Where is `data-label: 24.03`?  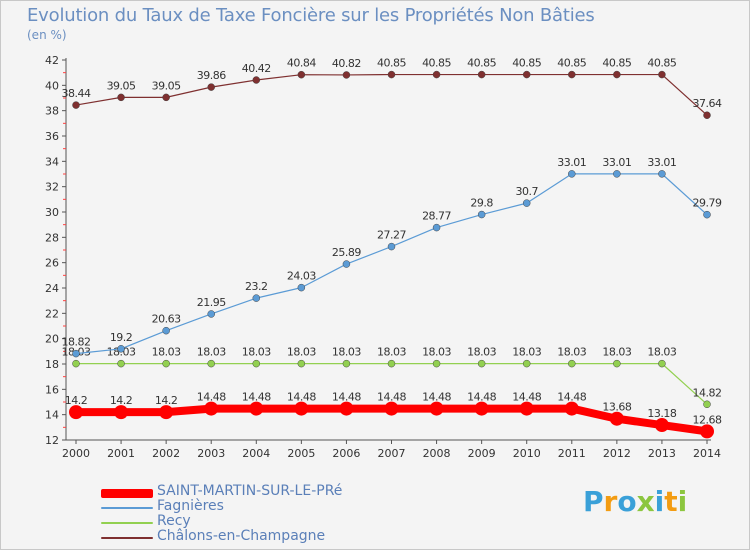
data-label: 24.03 is located at coordinates (301, 276).